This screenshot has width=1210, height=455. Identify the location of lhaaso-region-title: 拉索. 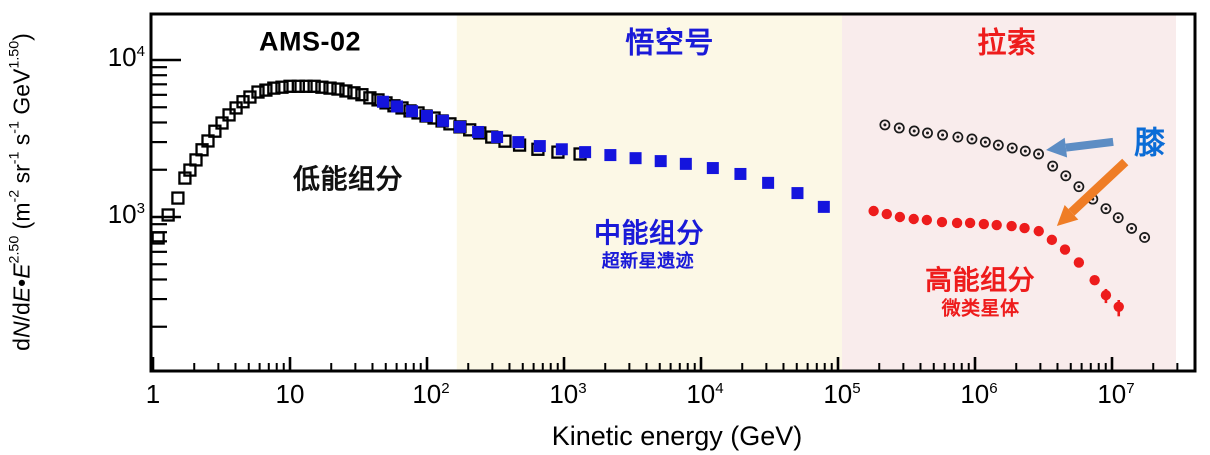
(1007, 43).